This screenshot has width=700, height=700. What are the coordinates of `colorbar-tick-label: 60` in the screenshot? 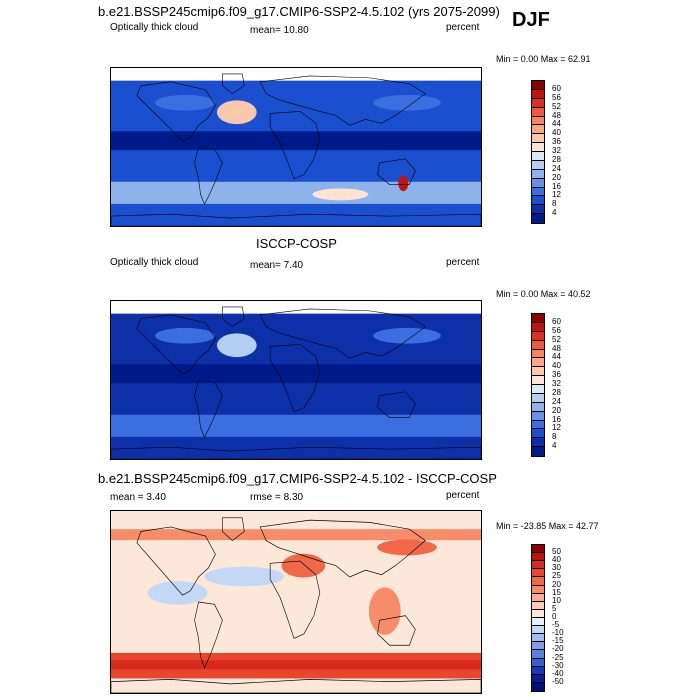 It's located at (556, 88).